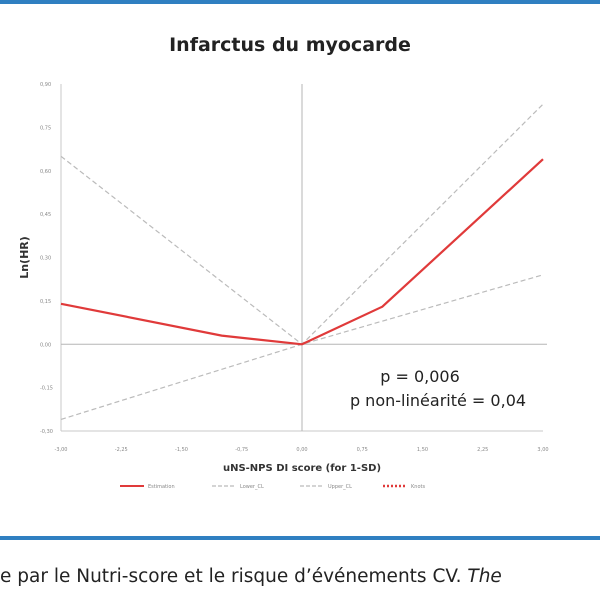 The height and width of the screenshot is (600, 600). What do you see at coordinates (300, 2) in the screenshot?
I see `top-border` at bounding box center [300, 2].